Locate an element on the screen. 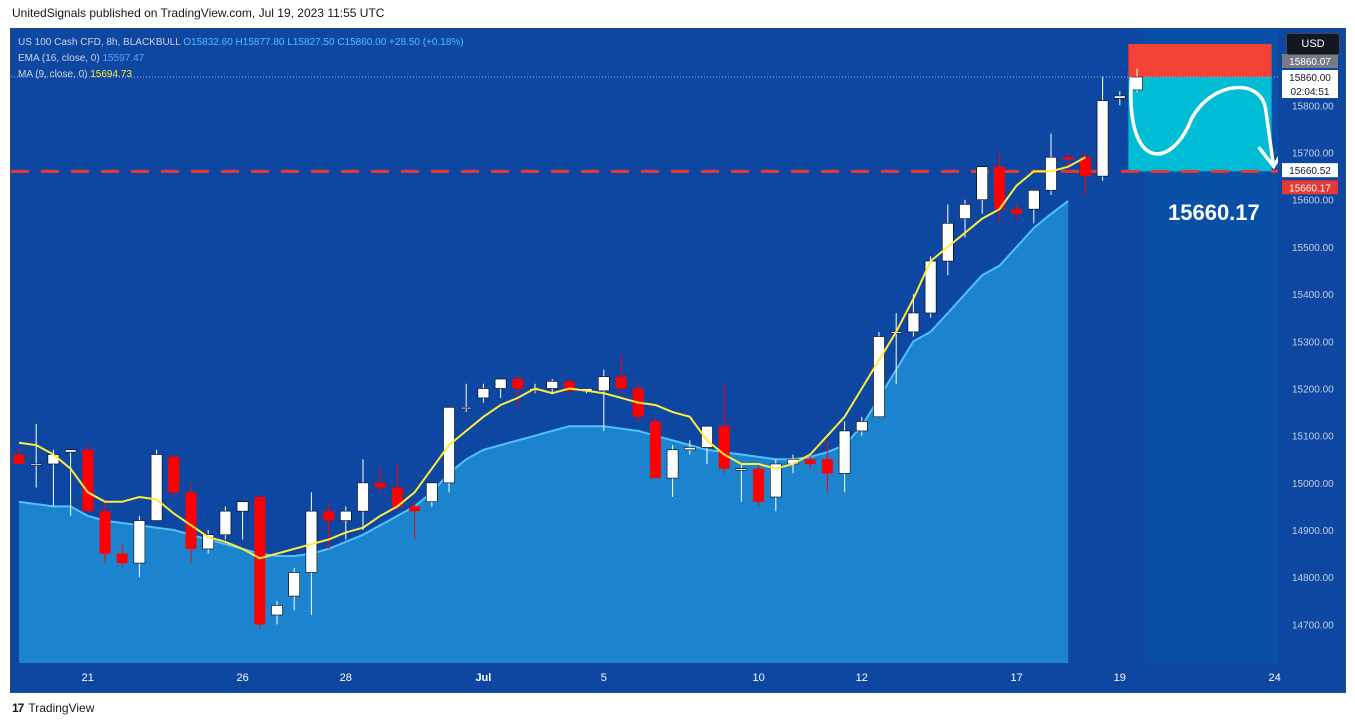  x-tick-label: 28 is located at coordinates (346, 678).